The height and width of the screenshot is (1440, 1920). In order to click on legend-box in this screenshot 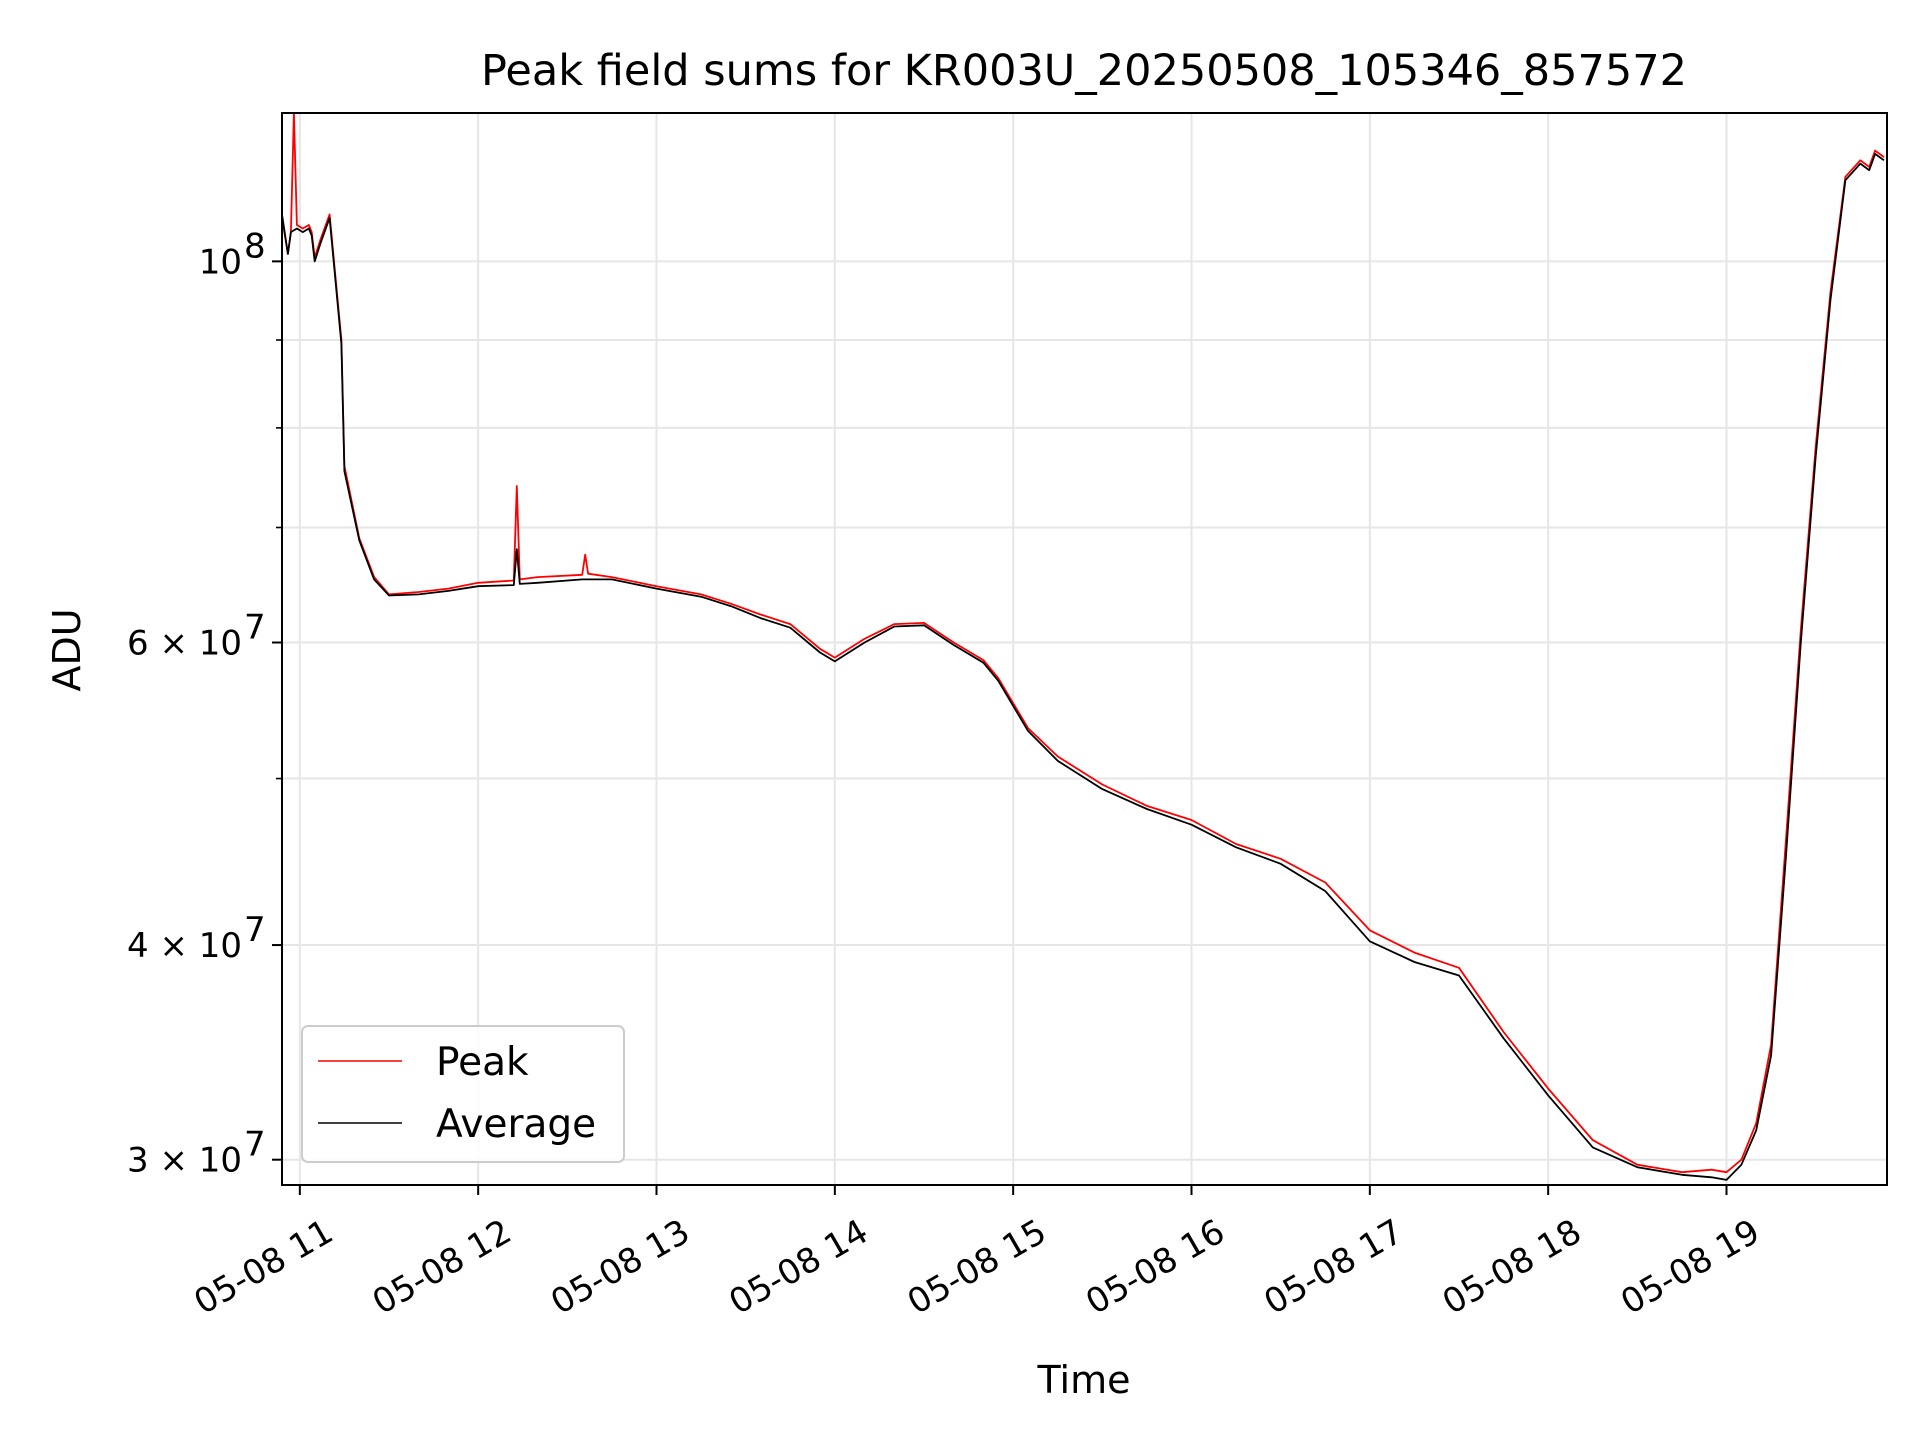, I will do `click(463, 1094)`.